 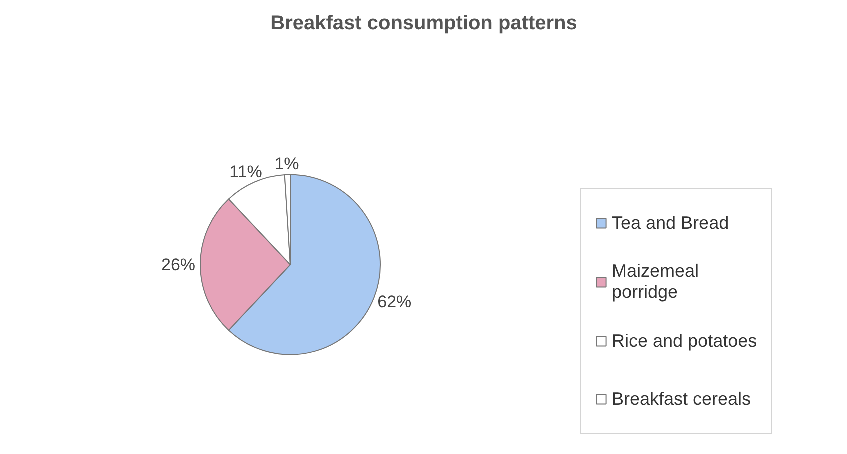 I want to click on legend-label: Maizemeal porridge, so click(x=656, y=282).